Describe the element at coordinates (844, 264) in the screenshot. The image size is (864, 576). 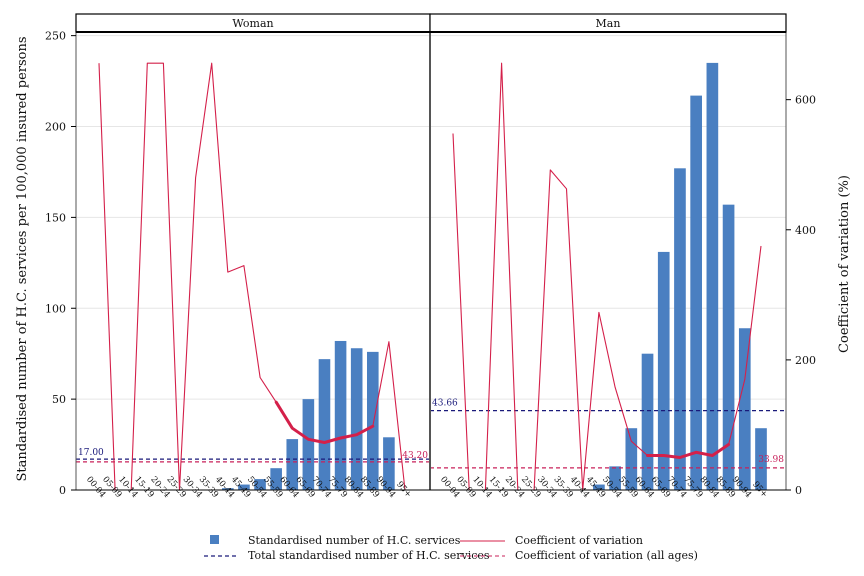
I see `y-axis-right-title: Coefficient of variation (%)` at that location.